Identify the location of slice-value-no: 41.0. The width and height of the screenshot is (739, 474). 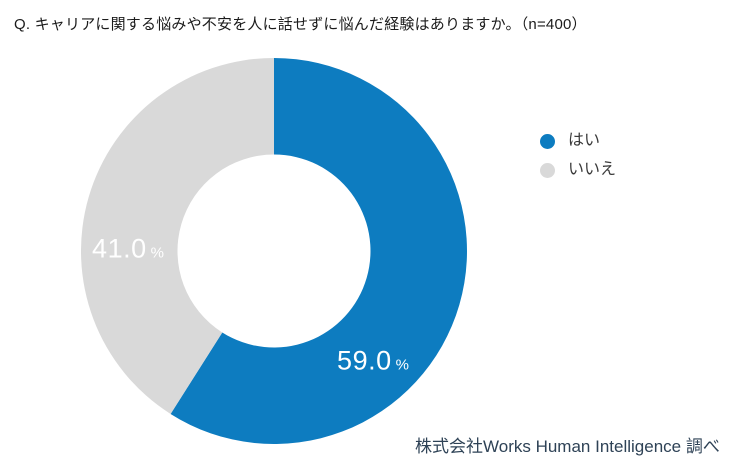
(119, 248).